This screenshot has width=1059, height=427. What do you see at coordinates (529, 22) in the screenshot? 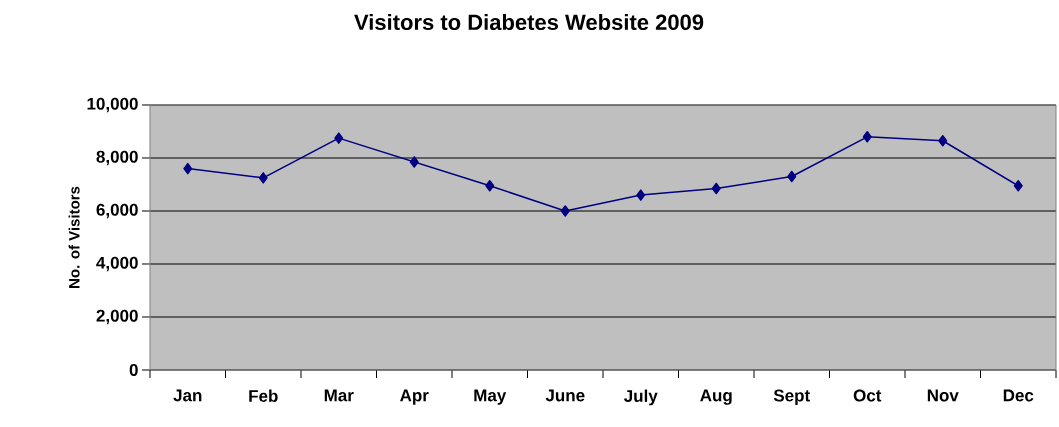
I see `chart-title: Visitors to Diabetes Website 2009` at bounding box center [529, 22].